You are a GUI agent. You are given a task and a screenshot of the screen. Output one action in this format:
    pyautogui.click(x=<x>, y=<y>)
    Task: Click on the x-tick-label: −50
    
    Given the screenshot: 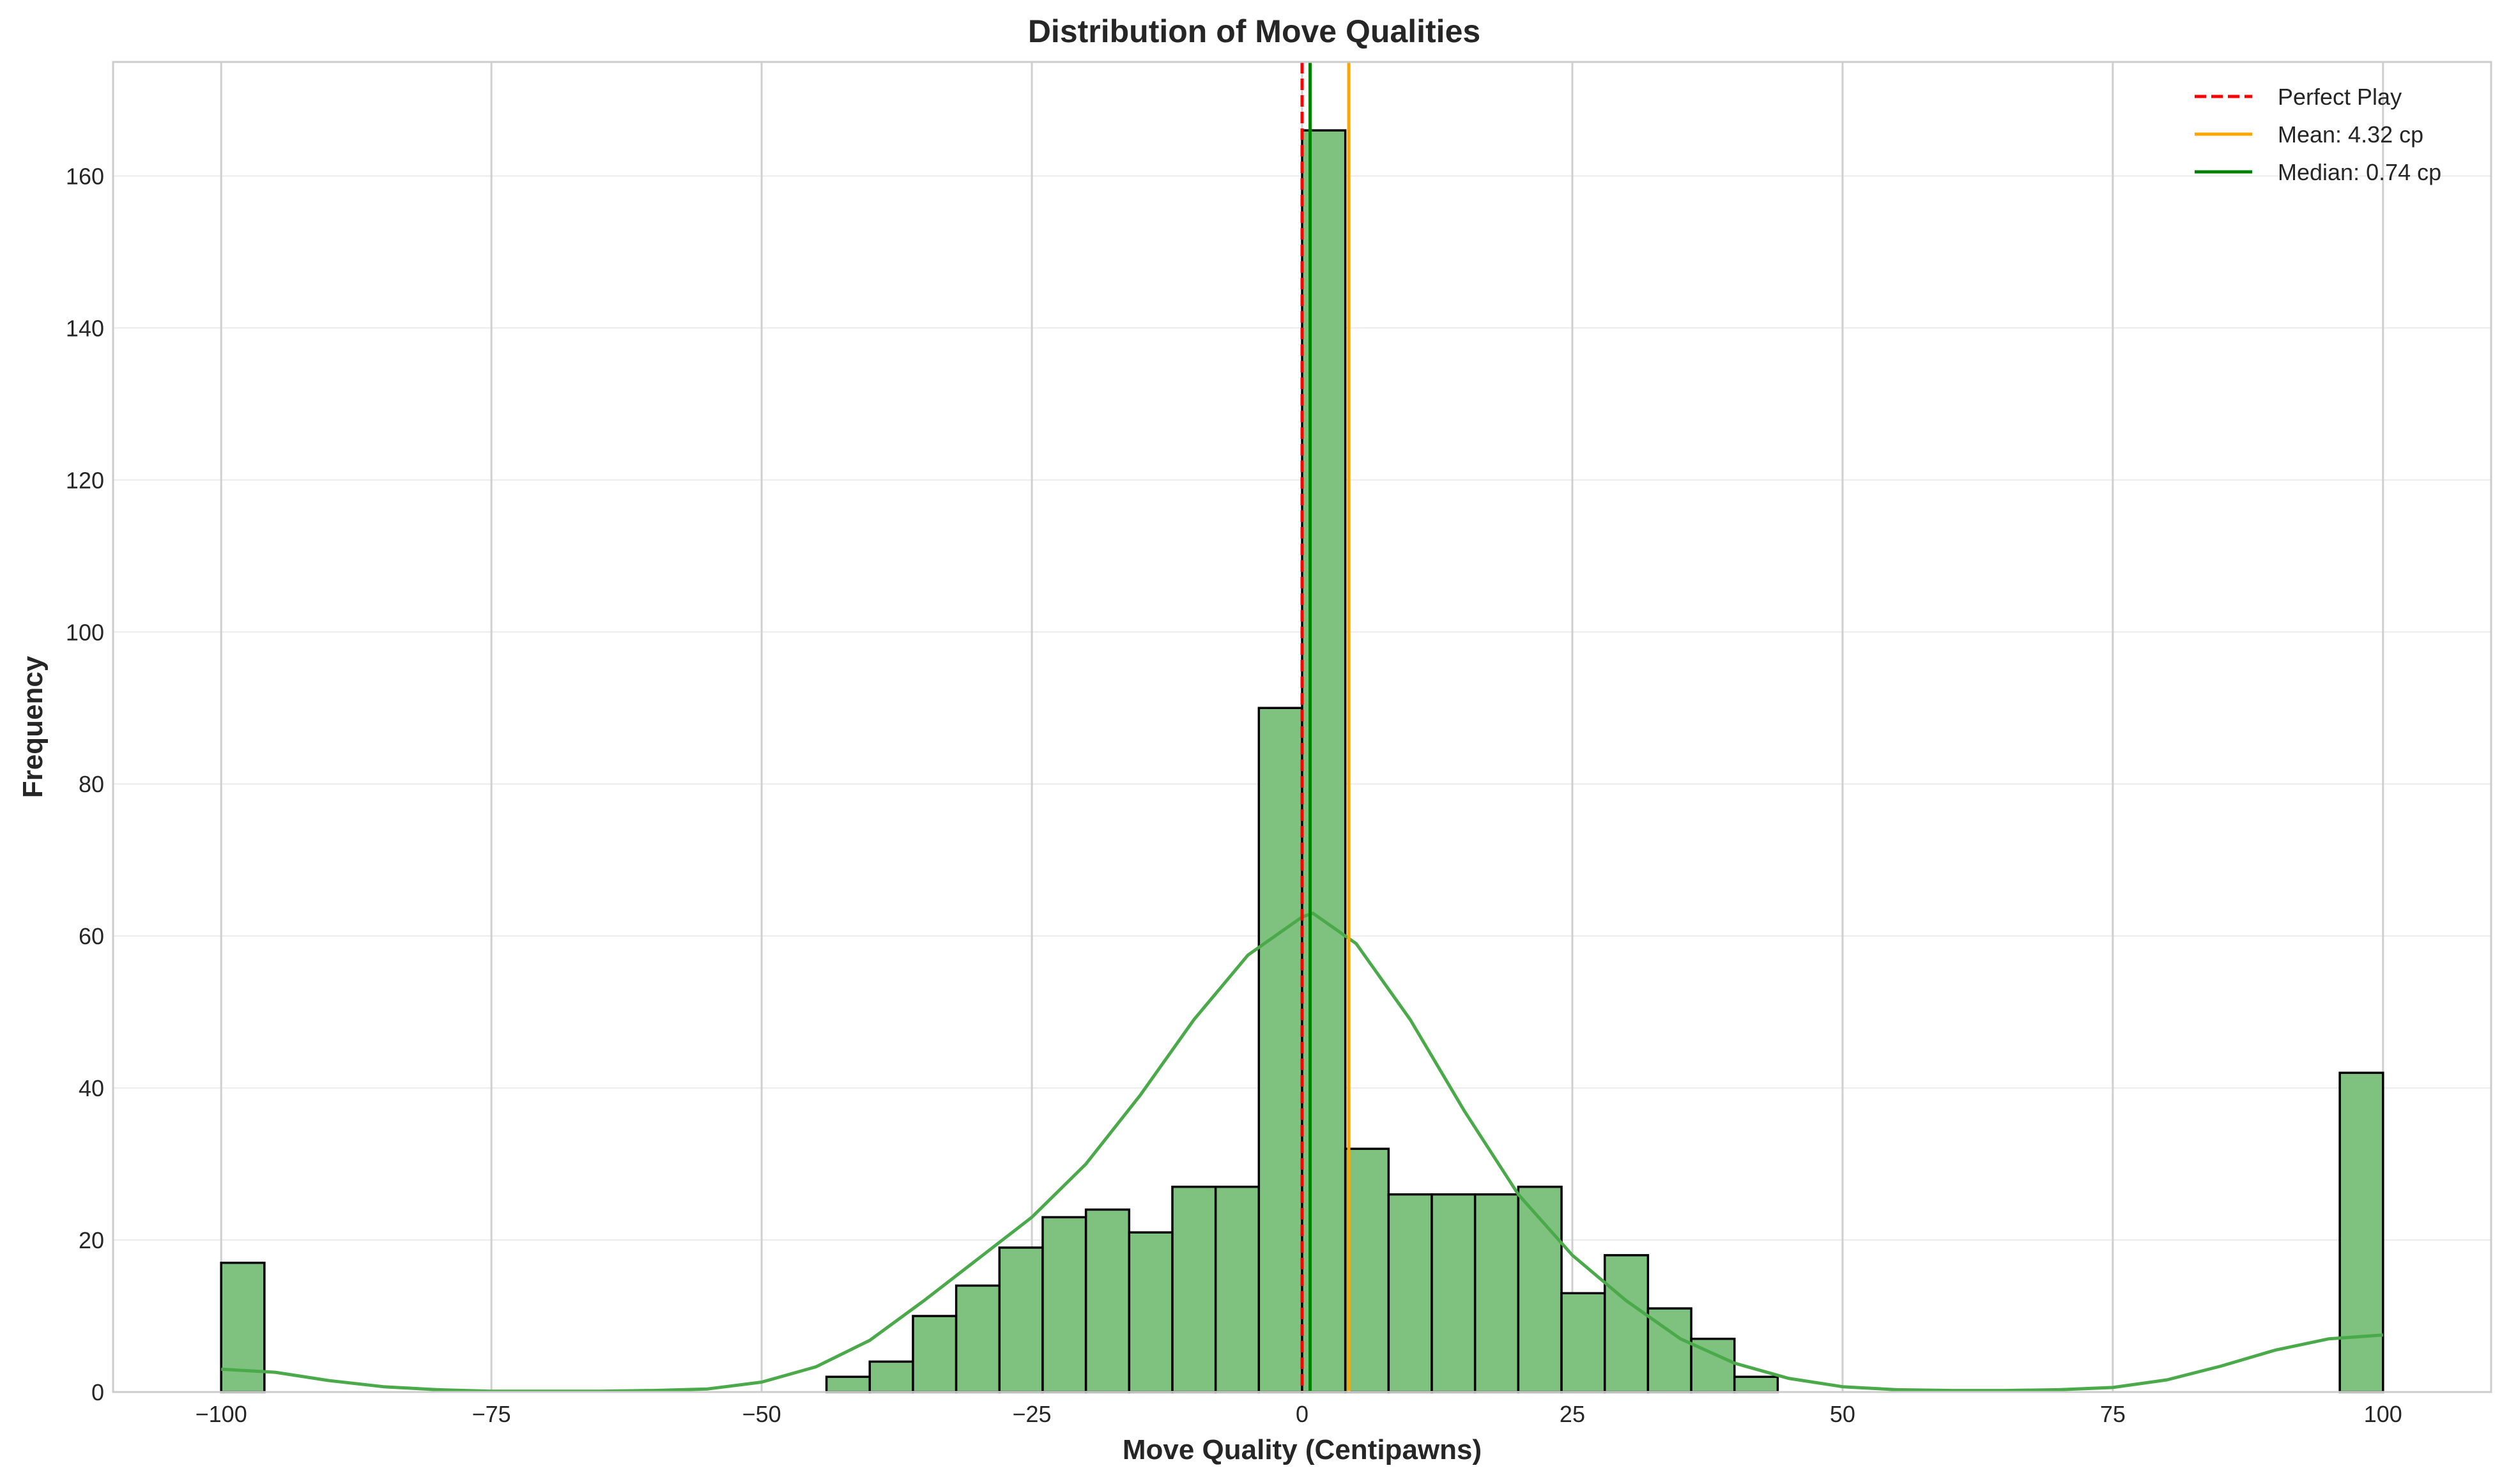 What is the action you would take?
    pyautogui.click(x=761, y=1414)
    